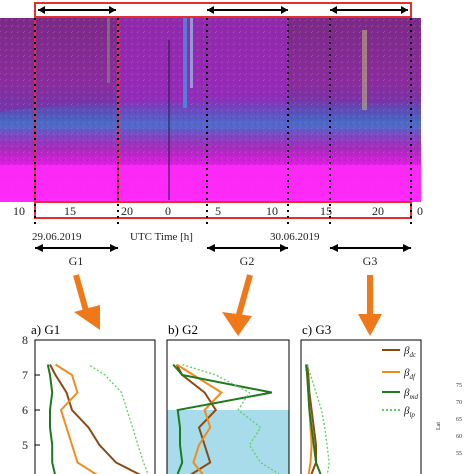 This screenshot has width=474, height=474. Describe the element at coordinates (227, 305) in the screenshot. I see `orange-arrows` at that location.